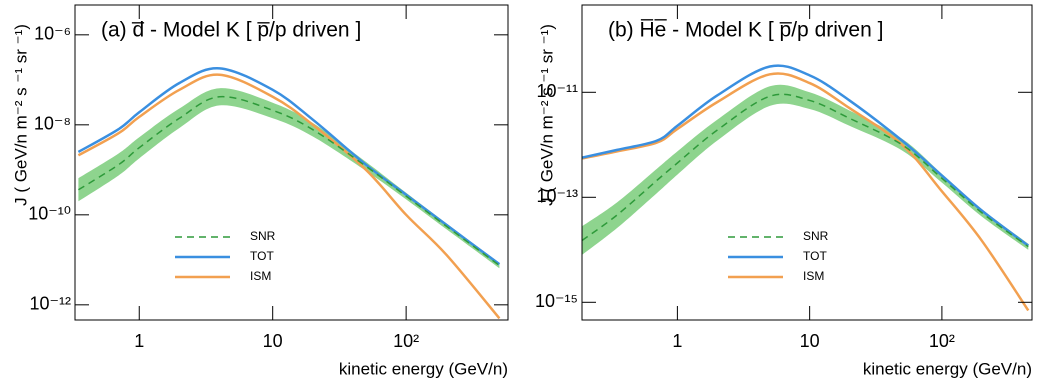  I want to click on y-tick-label: 10⁻¹⁰, so click(49, 214).